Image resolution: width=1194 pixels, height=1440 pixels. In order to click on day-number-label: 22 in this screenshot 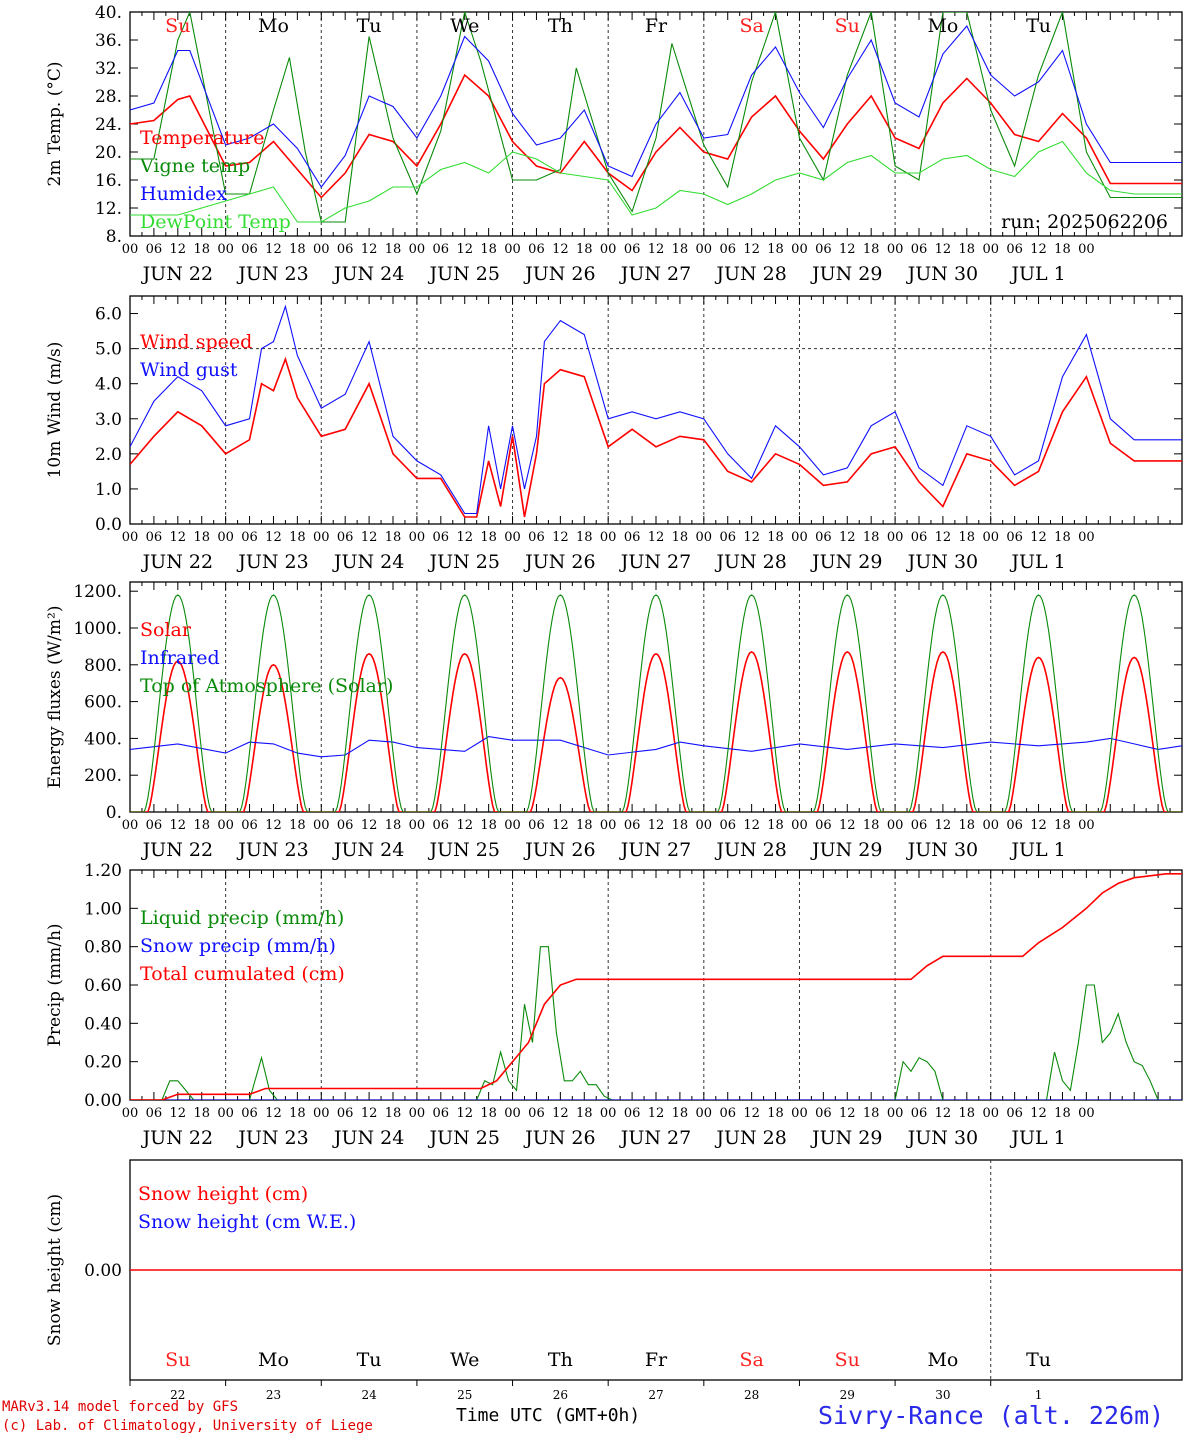, I will do `click(177, 1395)`.